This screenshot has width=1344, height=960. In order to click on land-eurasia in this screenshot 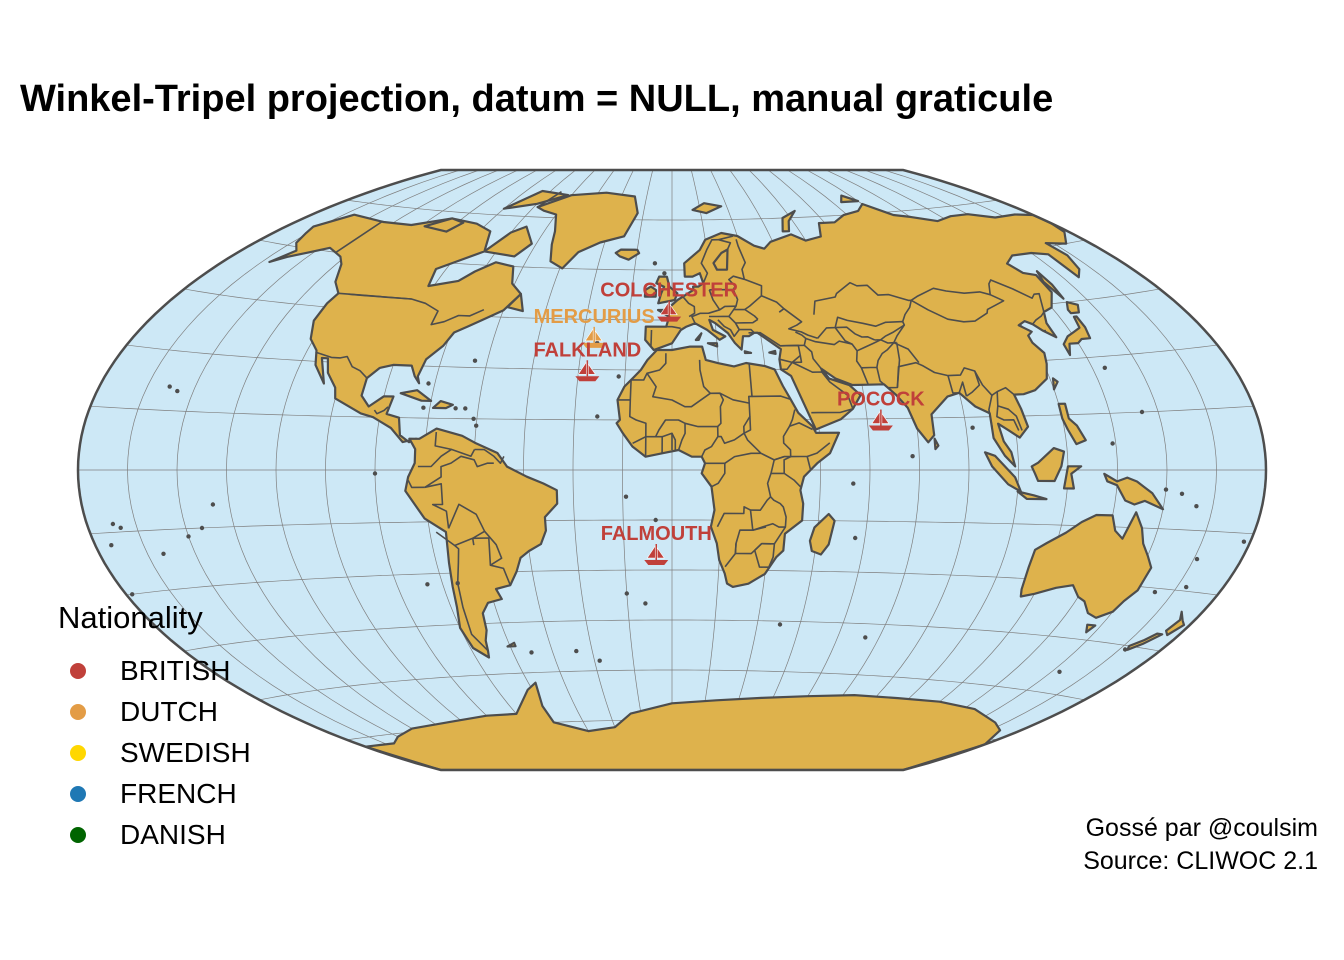, I will do `click(862, 335)`.